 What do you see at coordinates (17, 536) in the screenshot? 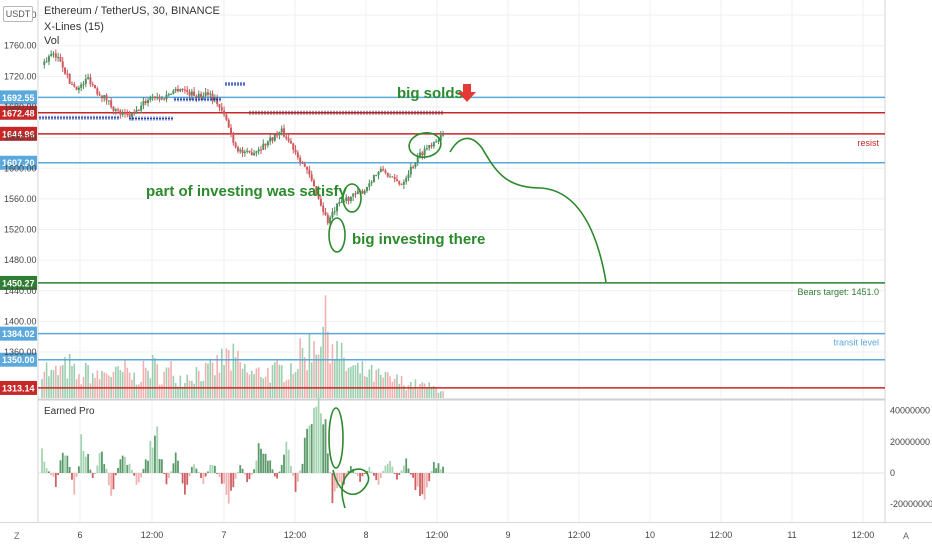
I see `zoom-corner-button: Z` at bounding box center [17, 536].